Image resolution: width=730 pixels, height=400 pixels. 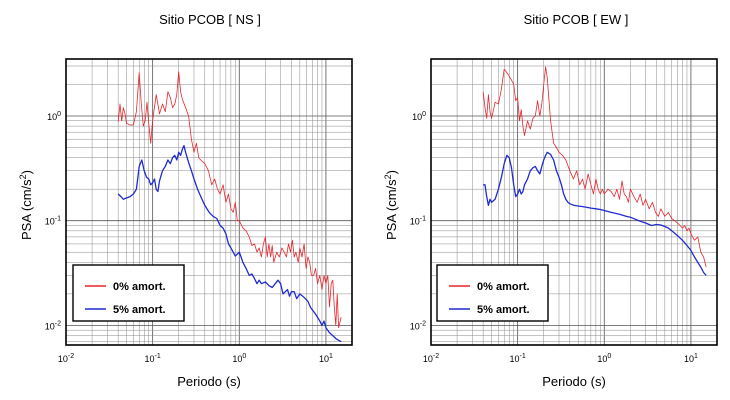 I want to click on chart-title: Sitio PCOB [ EW ], so click(x=576, y=19).